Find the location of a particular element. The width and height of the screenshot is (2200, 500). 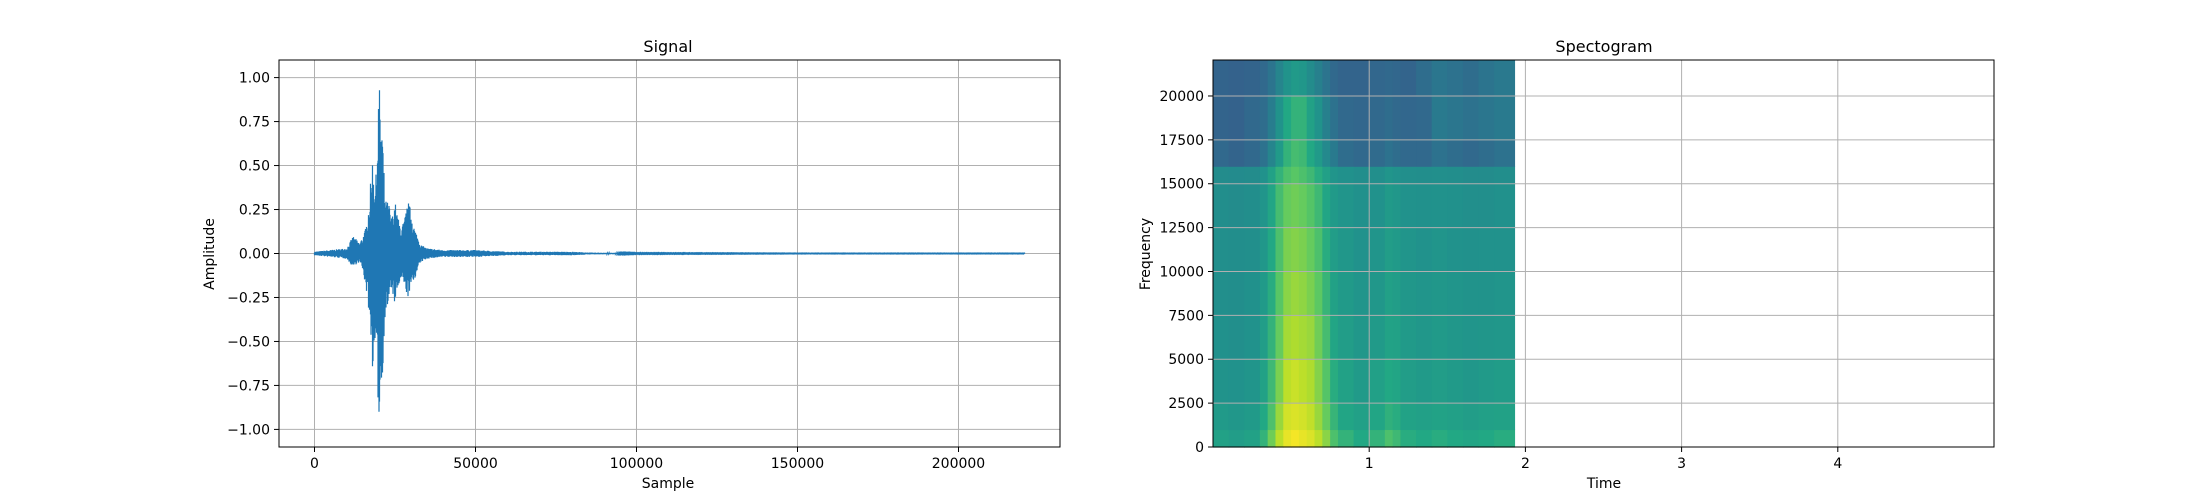

spectrogram-y-tick-label: 15000 is located at coordinates (1181, 185).